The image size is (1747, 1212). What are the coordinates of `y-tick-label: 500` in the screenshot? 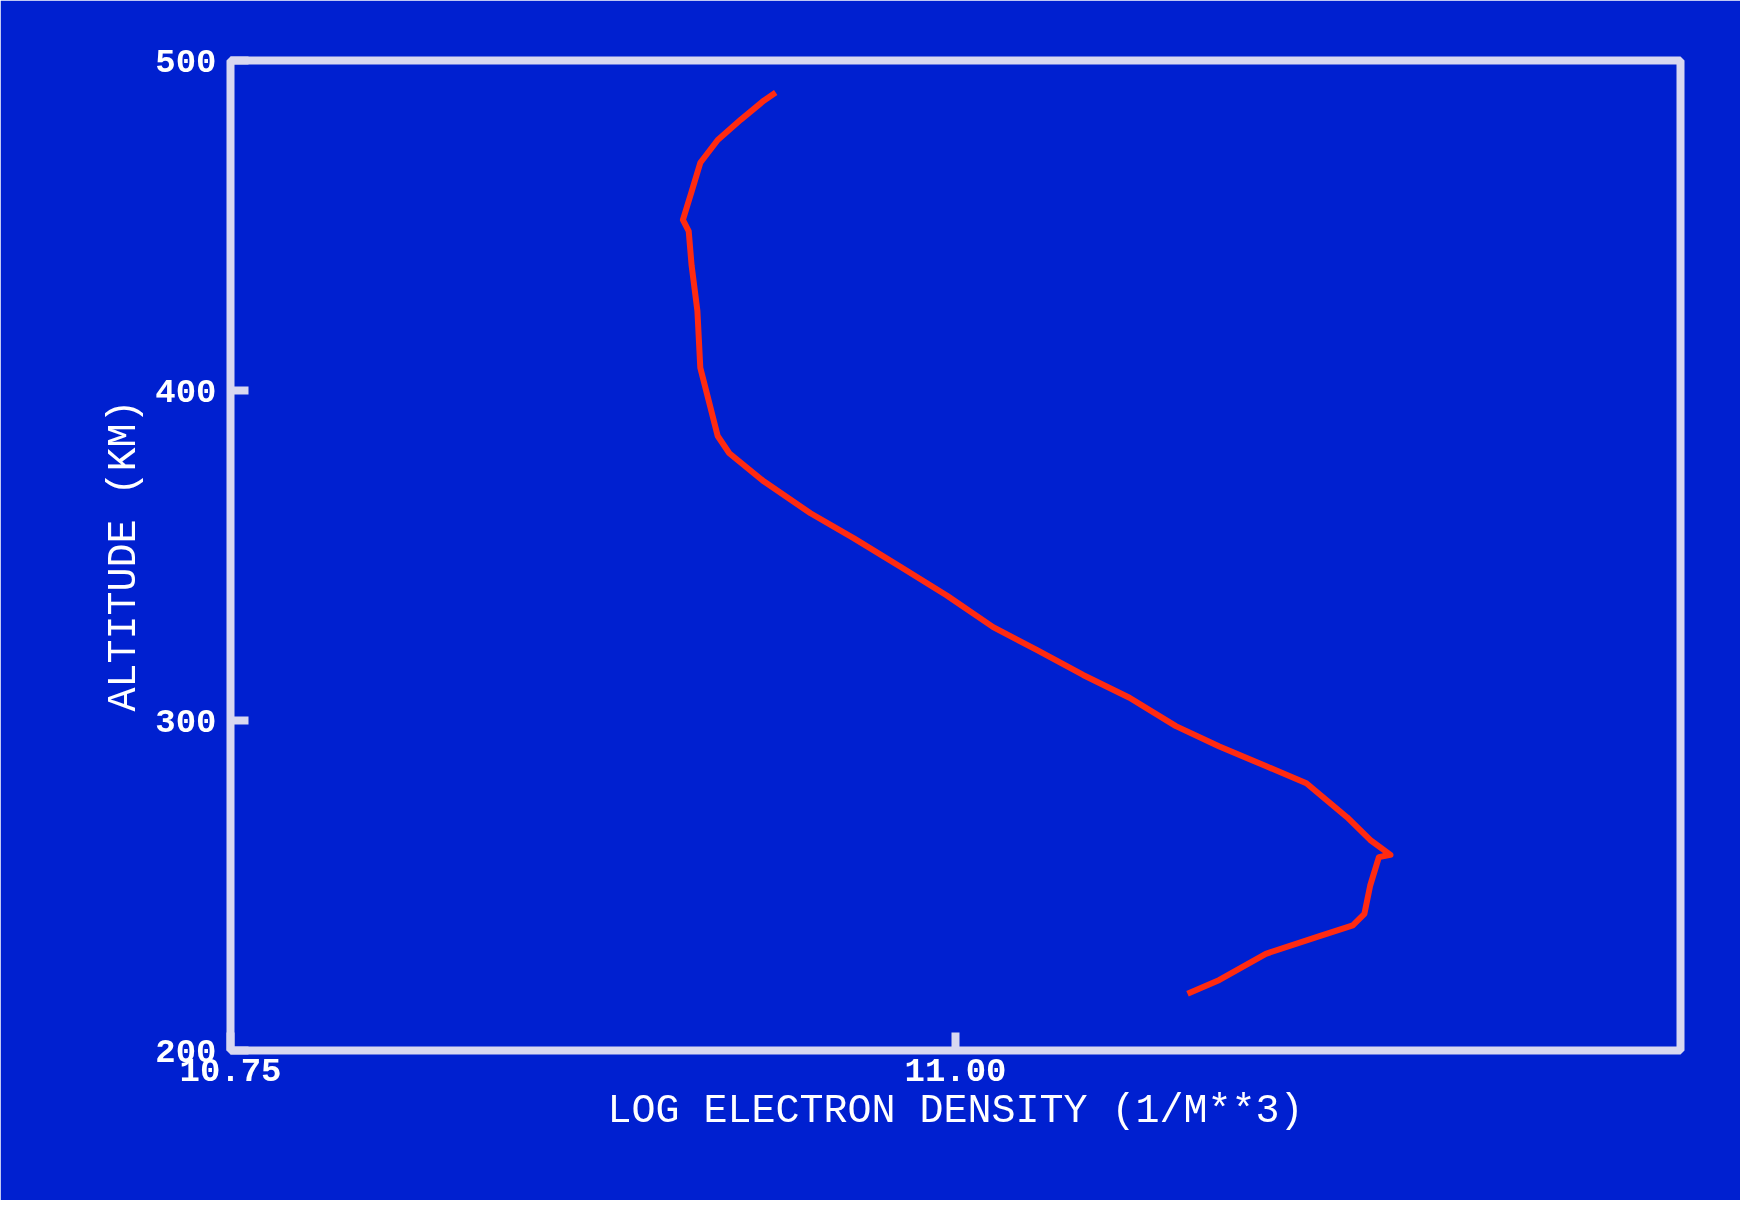 It's located at (186, 62).